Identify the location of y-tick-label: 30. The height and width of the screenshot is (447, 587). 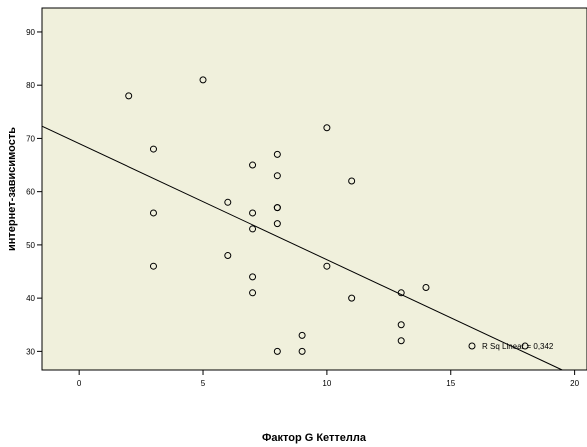
(30, 351).